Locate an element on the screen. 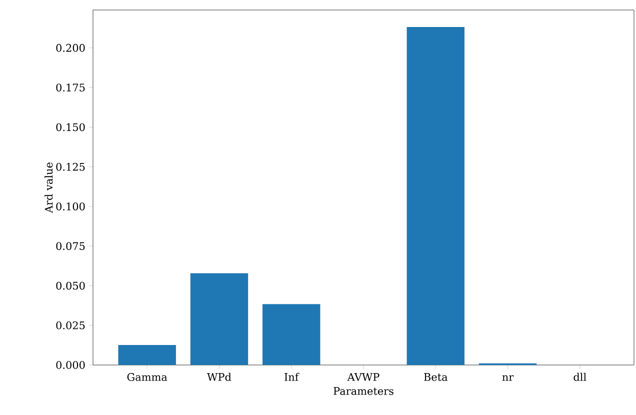  y-tick-label: 0.200 is located at coordinates (70, 48).